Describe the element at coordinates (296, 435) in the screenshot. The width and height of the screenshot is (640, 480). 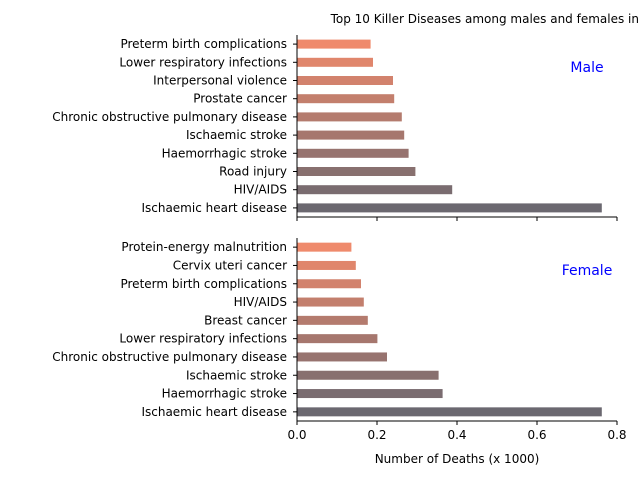
I see `x-tick-label: 0.0` at that location.